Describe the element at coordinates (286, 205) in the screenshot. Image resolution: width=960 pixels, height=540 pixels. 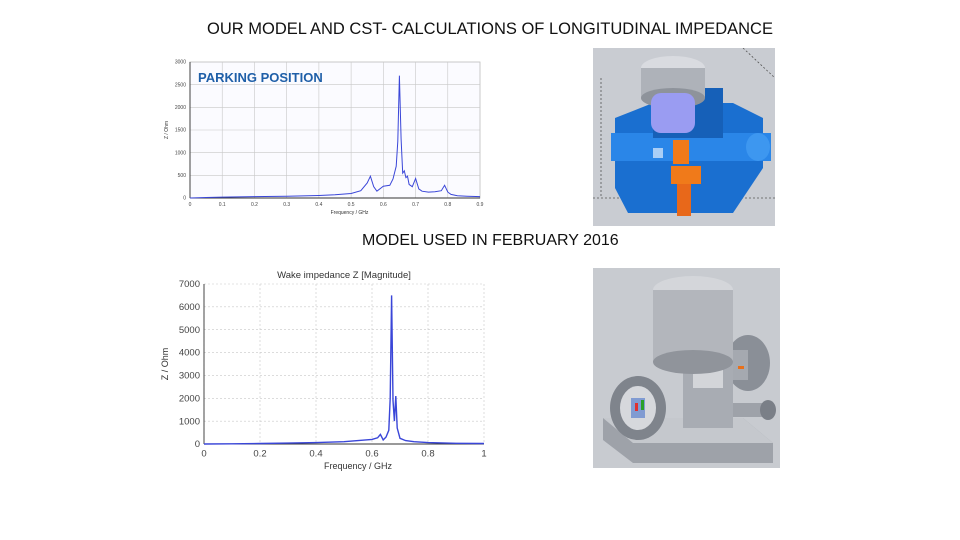
I see `chart1-x-tick-label: 0.3` at that location.